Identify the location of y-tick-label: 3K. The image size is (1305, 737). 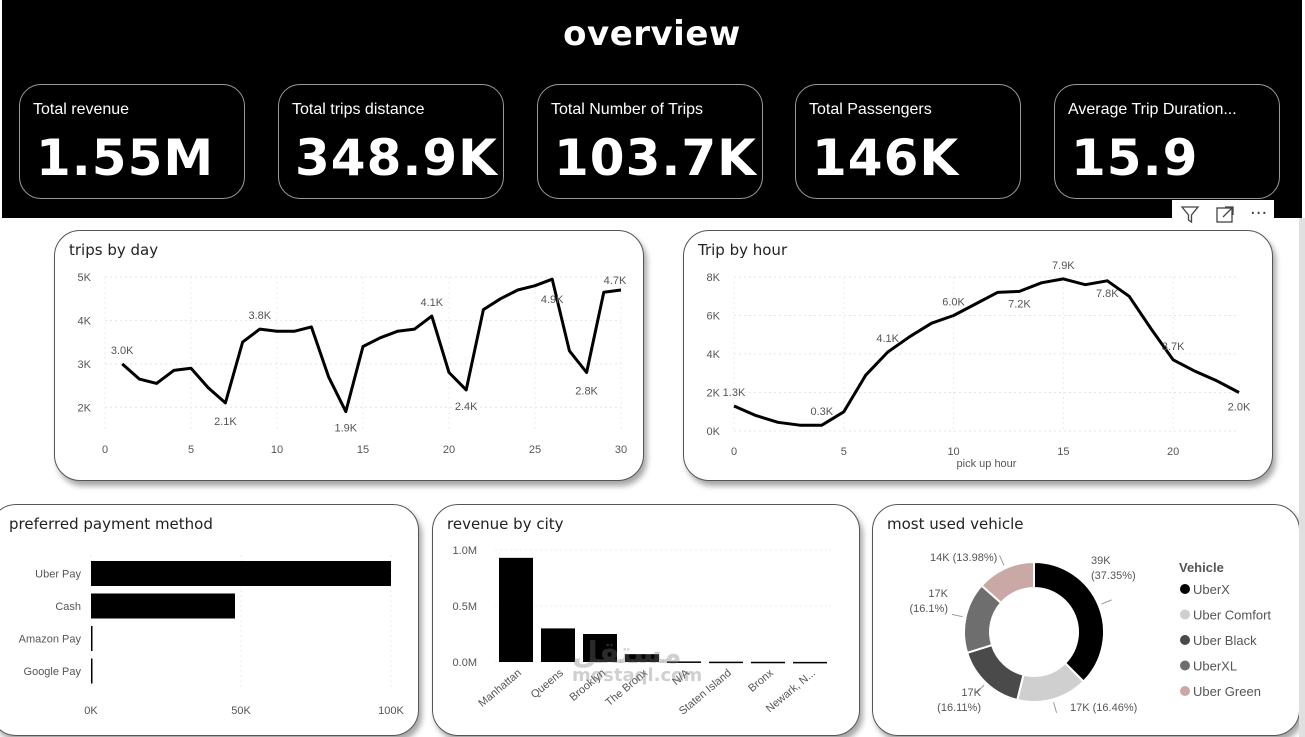
(85, 365).